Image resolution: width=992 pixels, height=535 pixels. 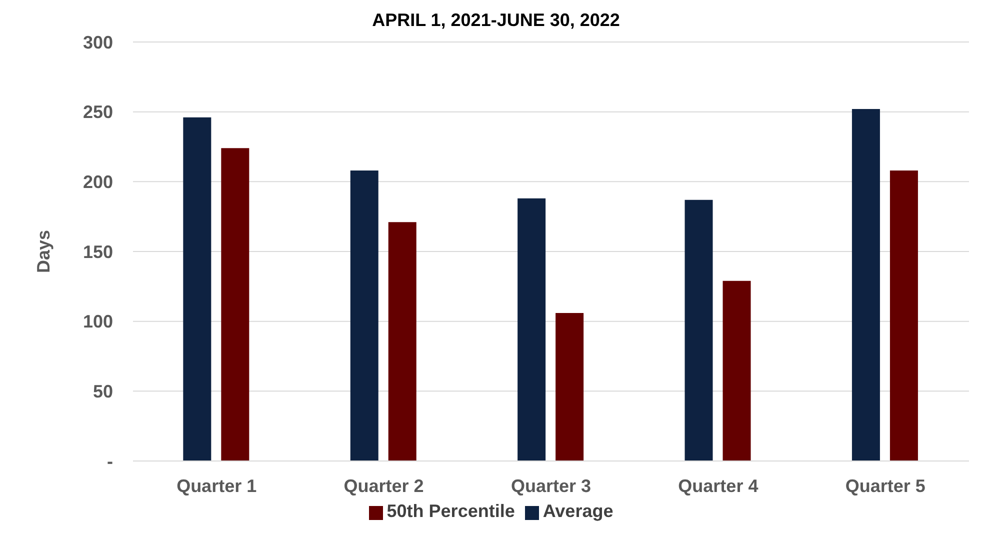 I want to click on y-tick-label: 300, so click(x=97, y=42).